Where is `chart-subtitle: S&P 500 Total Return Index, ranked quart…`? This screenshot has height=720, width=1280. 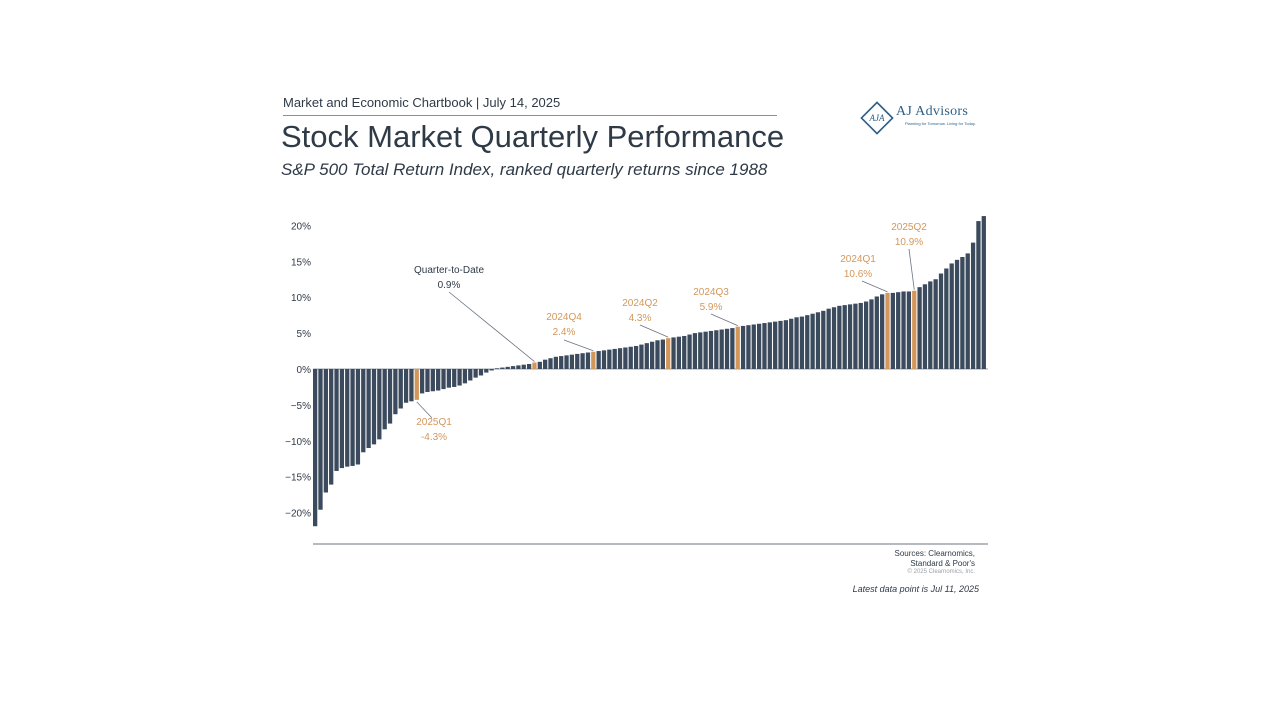
chart-subtitle: S&P 500 Total Return Index, ranked quart… is located at coordinates (524, 169).